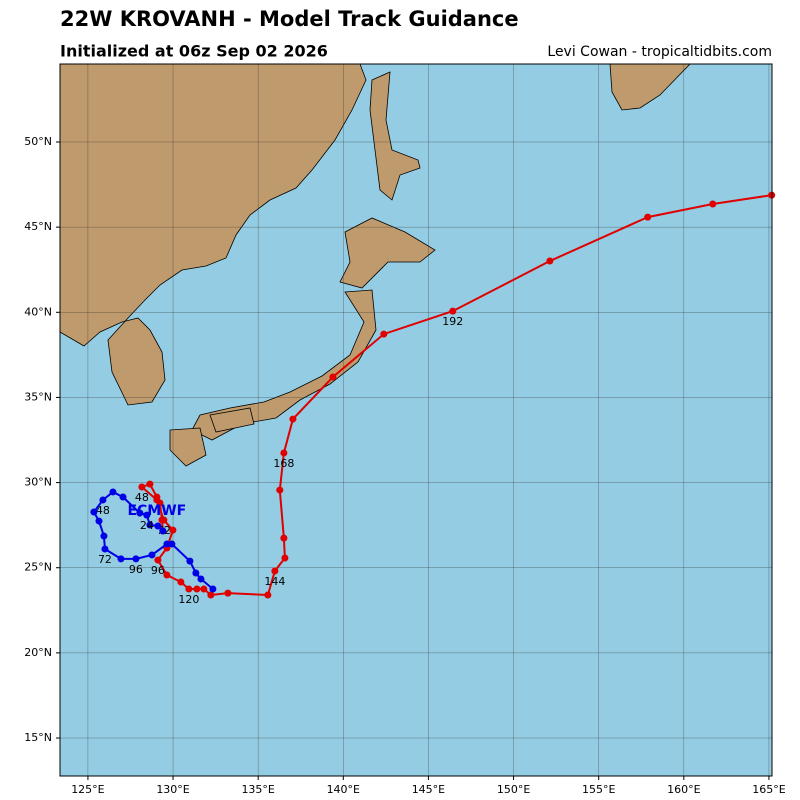 This screenshot has width=800, height=800. I want to click on y-tick-label: 50°N, so click(38, 141).